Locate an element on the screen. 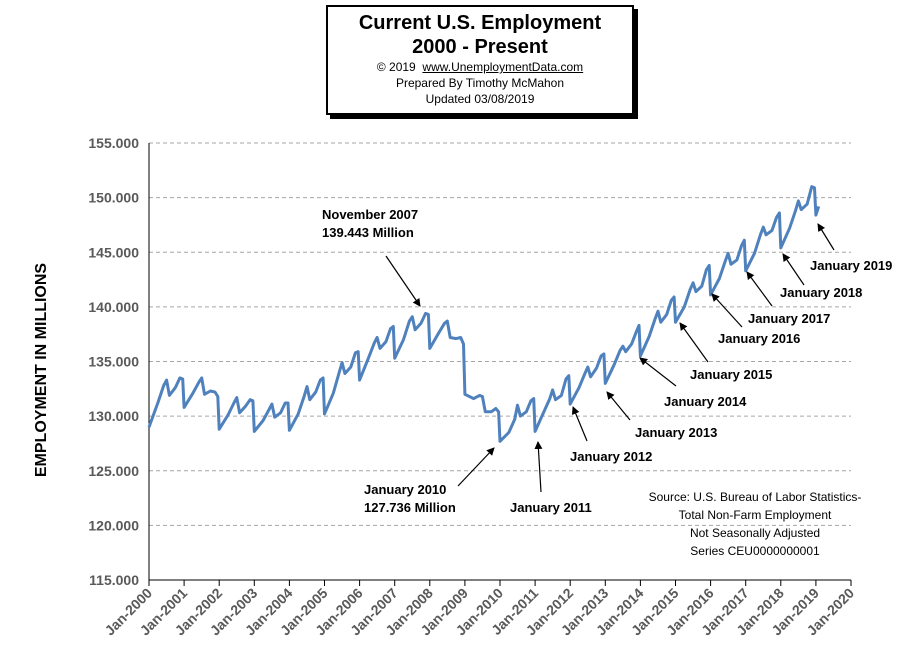  annotation-label: January 2014 is located at coordinates (705, 401).